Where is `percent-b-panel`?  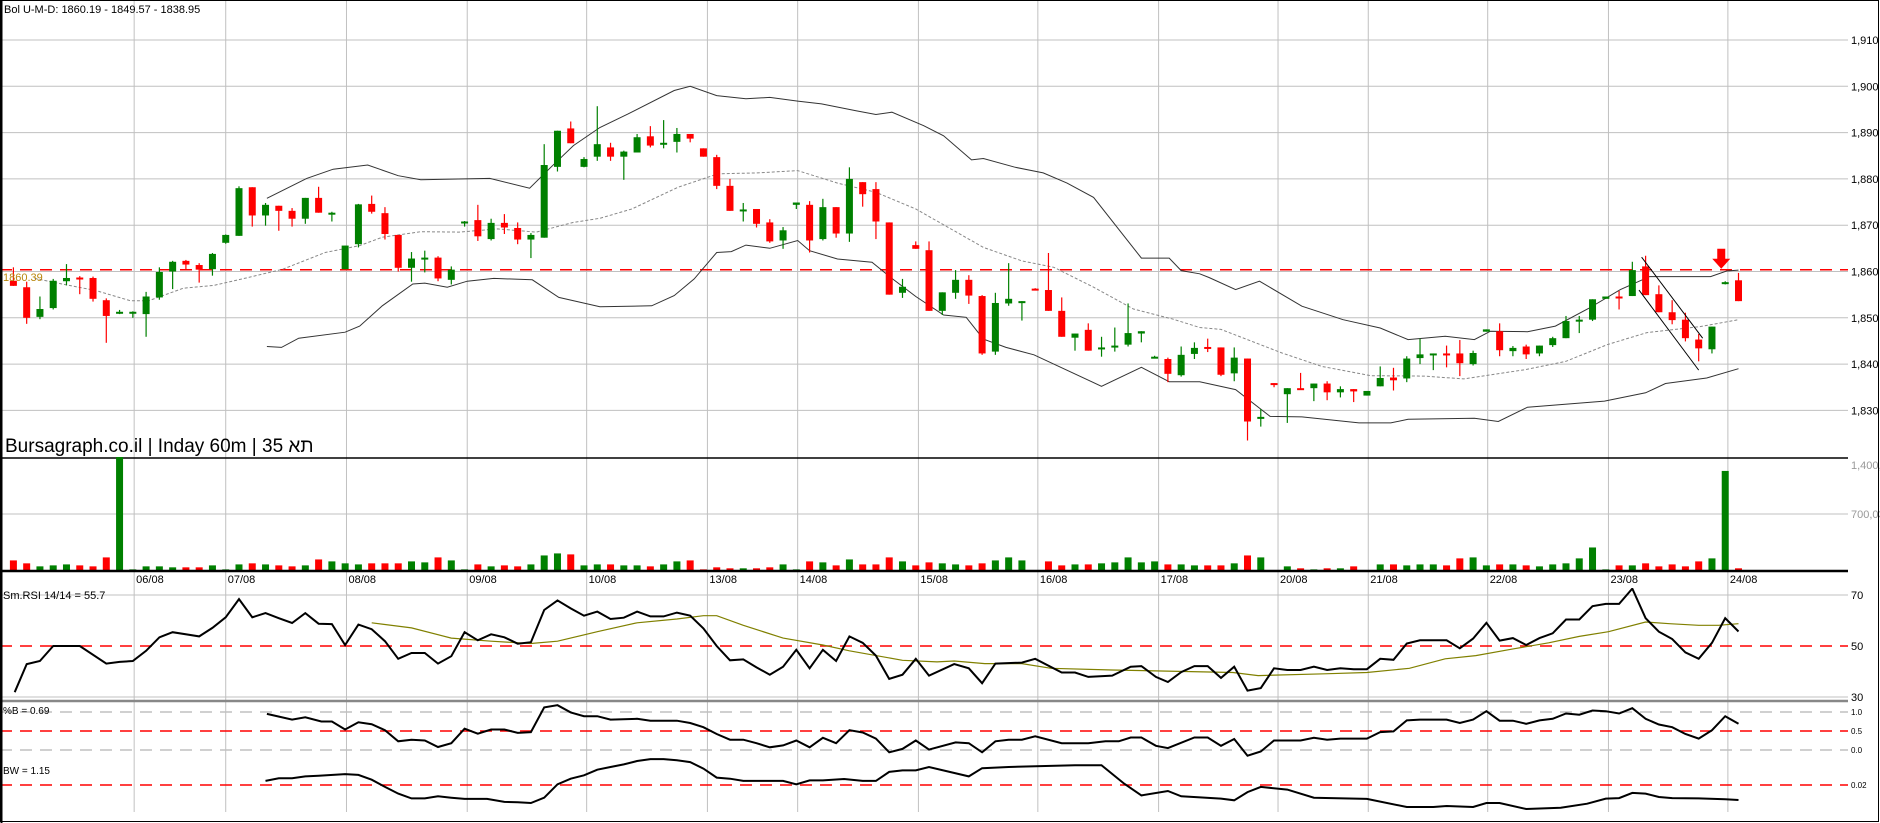 percent-b-panel is located at coordinates (924, 730).